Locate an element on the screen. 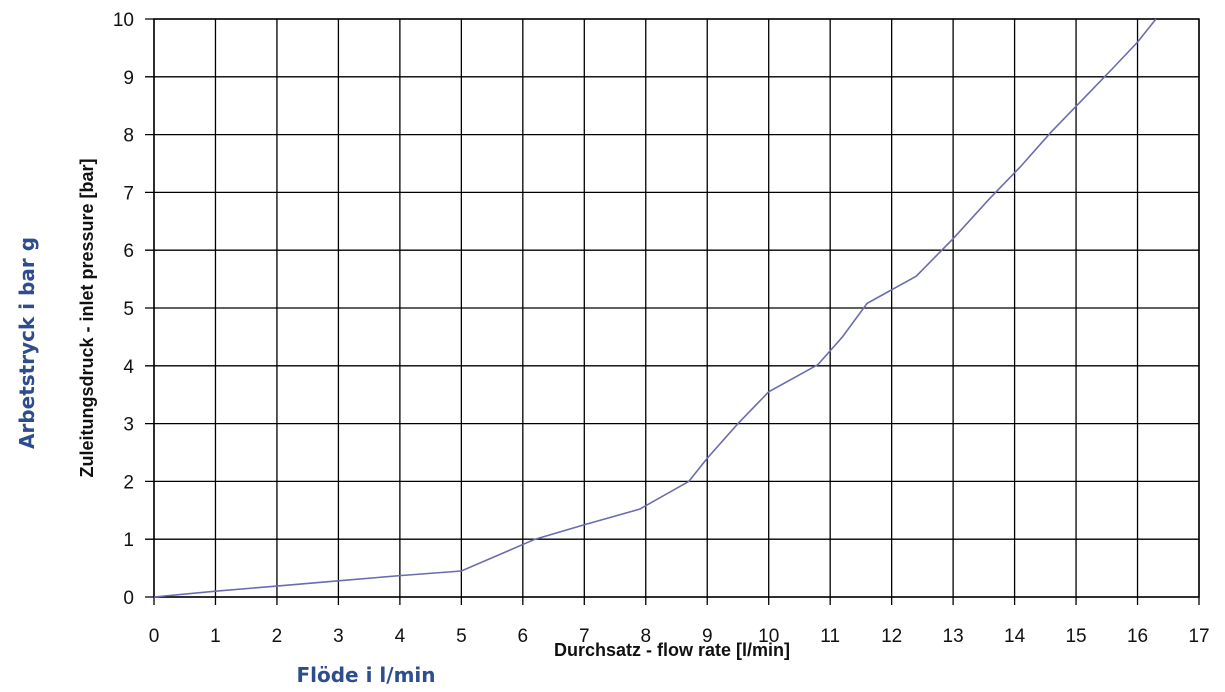 The image size is (1225, 692). x-tick-label: 15 is located at coordinates (1075, 636).